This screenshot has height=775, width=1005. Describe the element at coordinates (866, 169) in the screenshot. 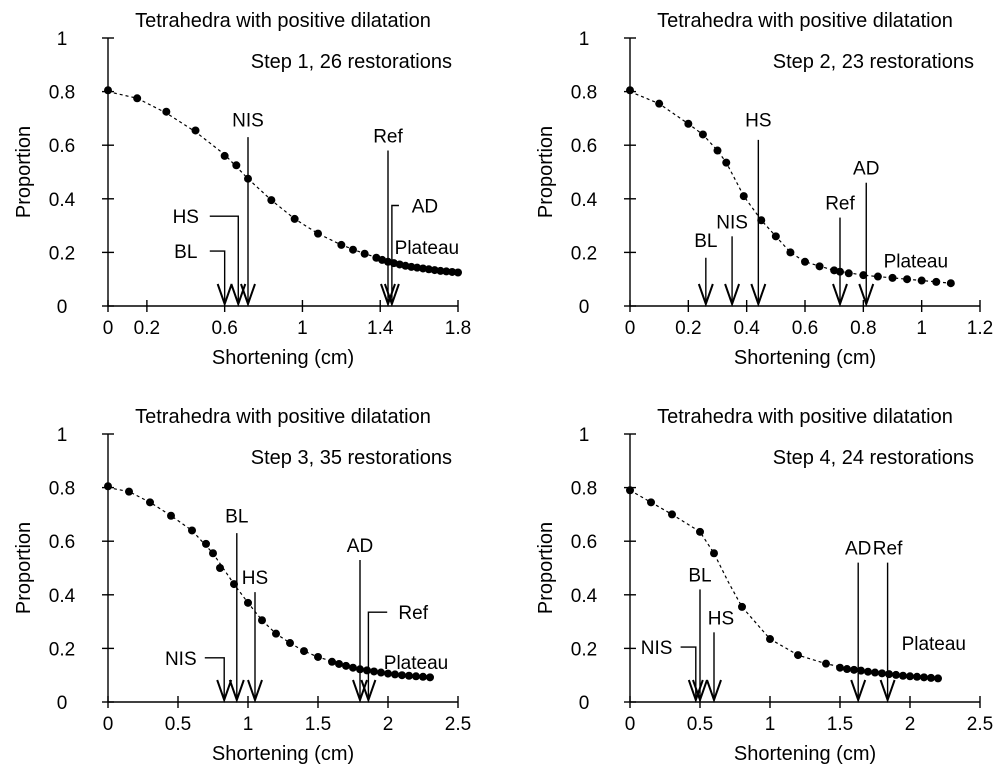

I see `marker-ad-label: AD` at that location.